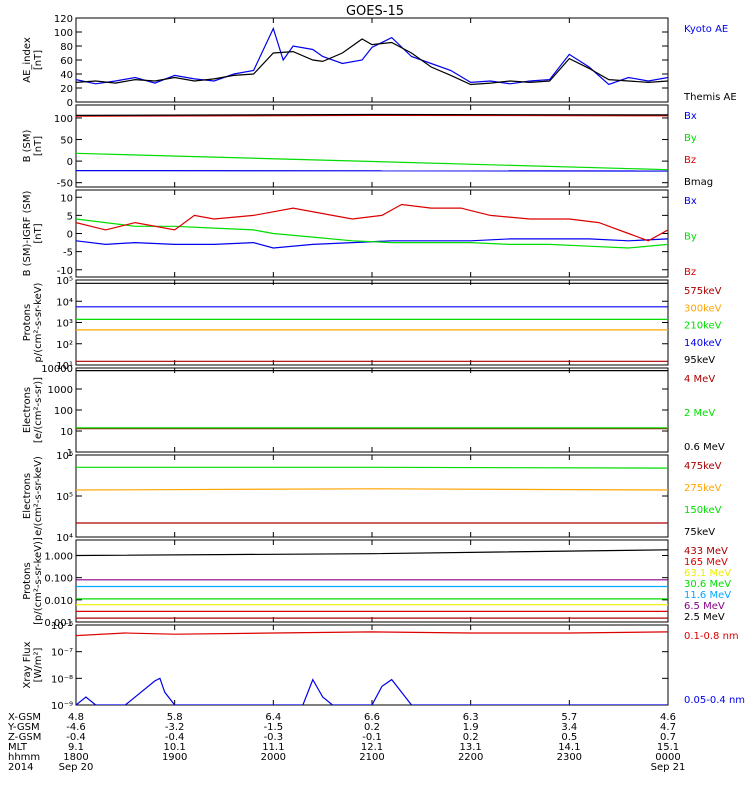 The image size is (750, 800). I want to click on y-tick-label: -5, so click(68, 253).